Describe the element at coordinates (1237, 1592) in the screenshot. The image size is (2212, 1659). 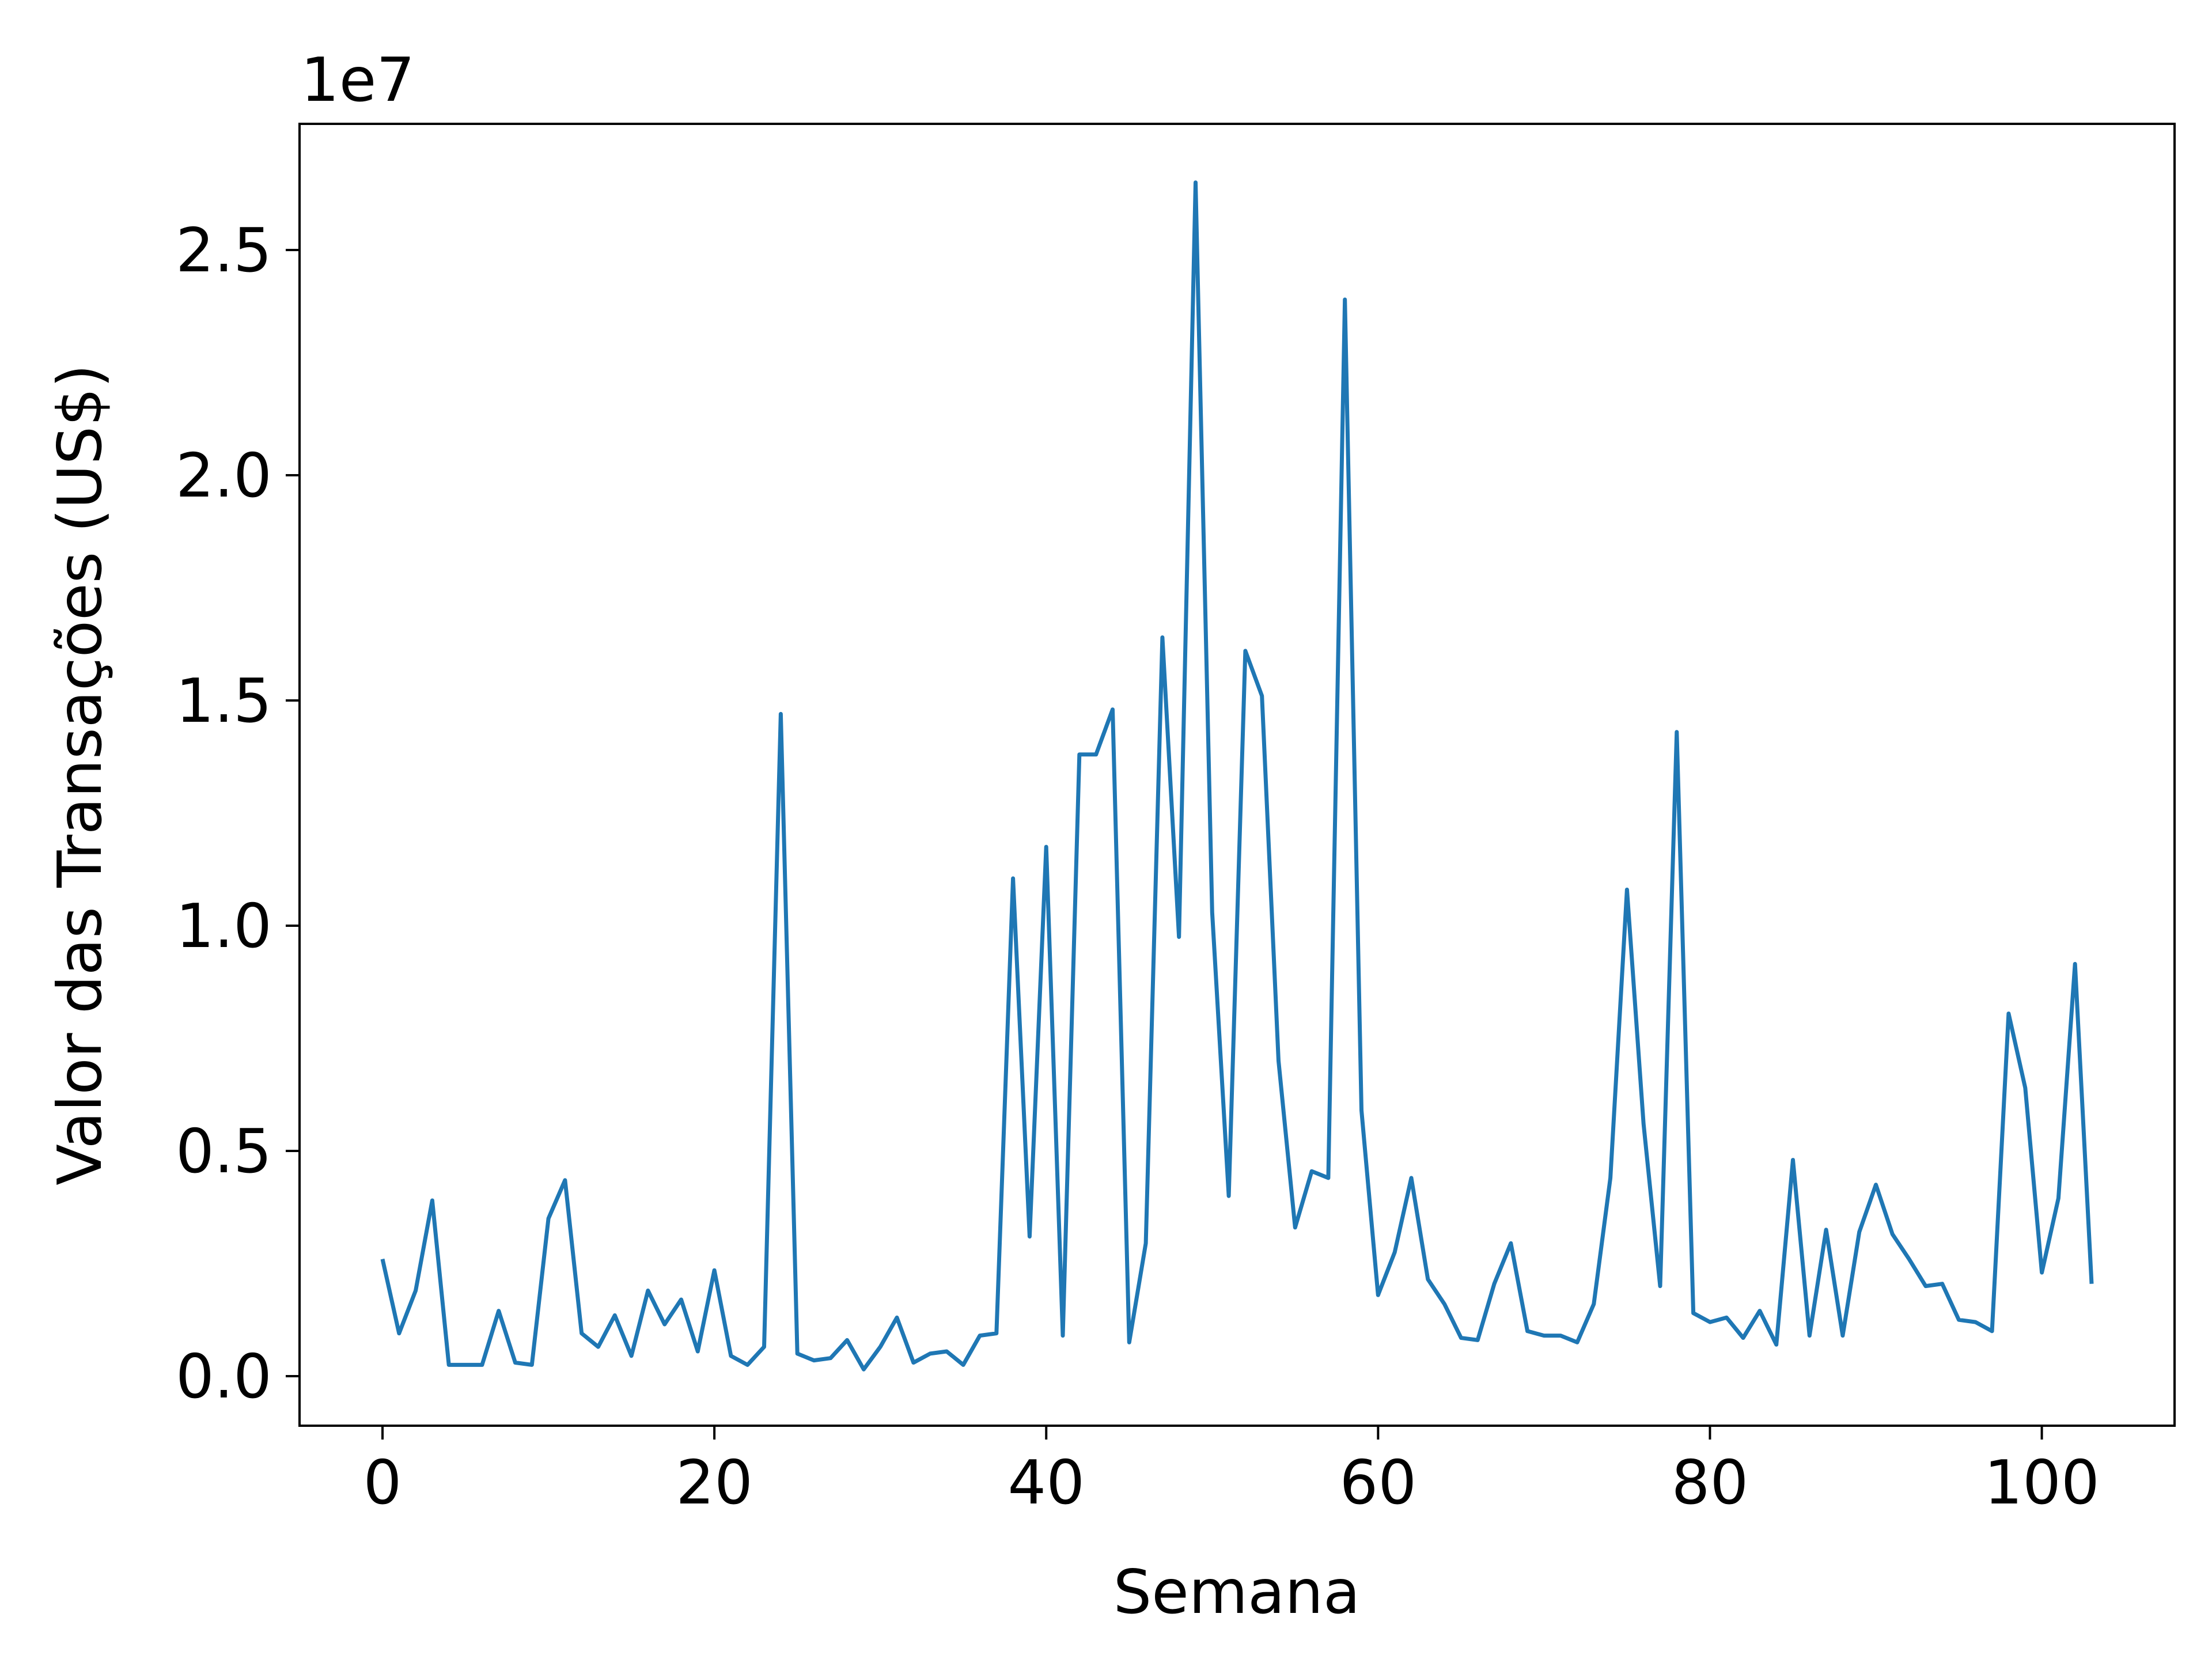
I see `x-axis-label: Semana` at that location.